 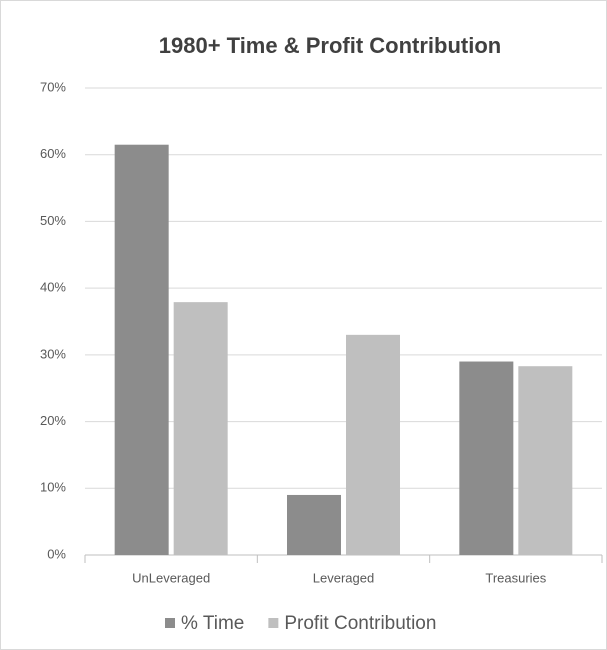 I want to click on legend-label: Profit Contribution, so click(x=360, y=623).